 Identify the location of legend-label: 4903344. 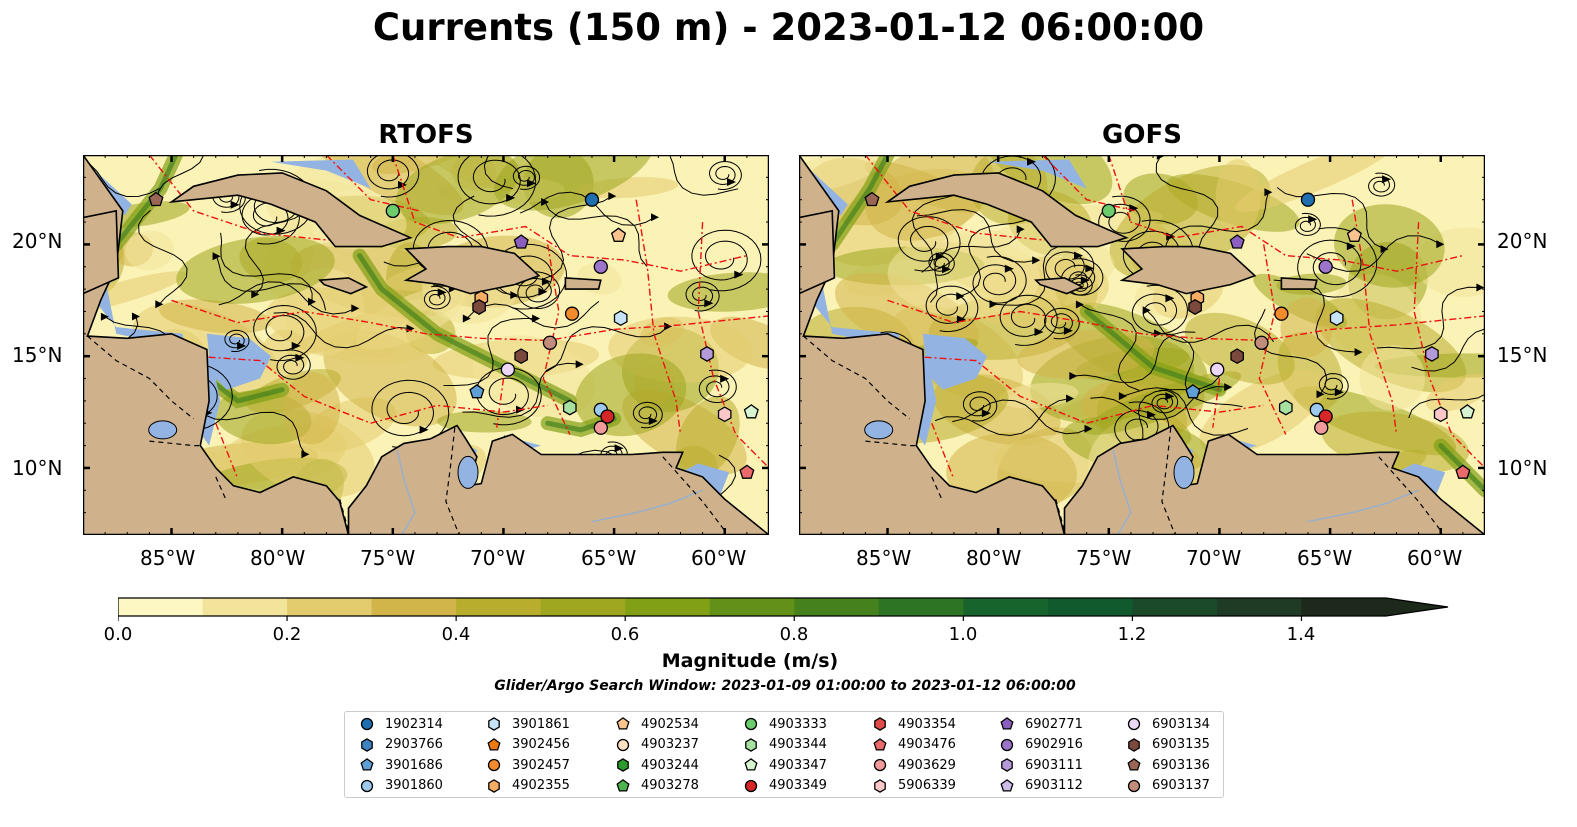
(798, 744).